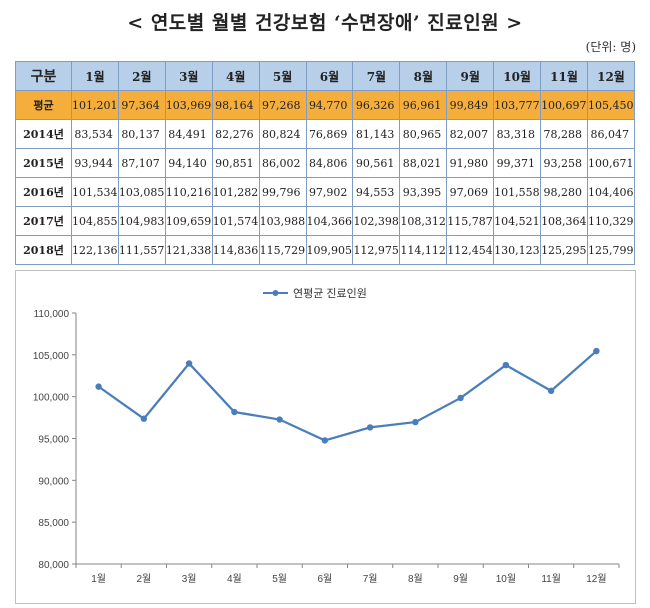 The width and height of the screenshot is (650, 608). Describe the element at coordinates (141, 76) in the screenshot. I see `column-header: 2월` at that location.